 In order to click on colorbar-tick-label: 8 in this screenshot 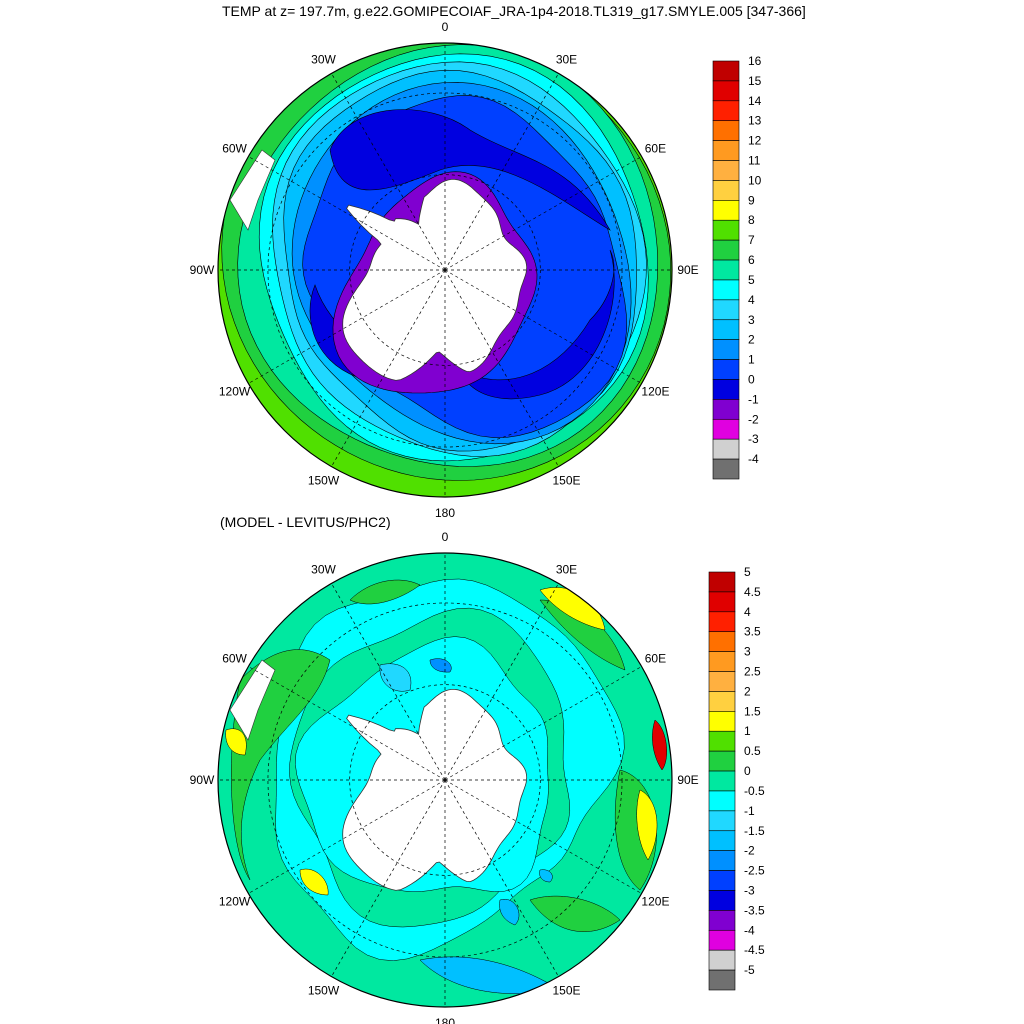, I will do `click(751, 220)`.